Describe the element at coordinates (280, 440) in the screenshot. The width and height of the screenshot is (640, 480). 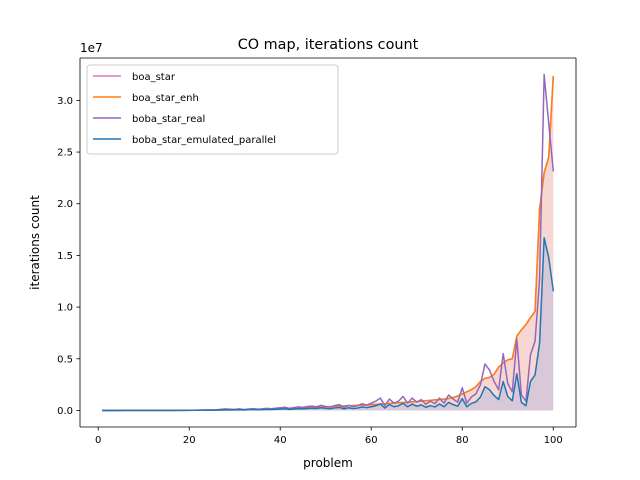
I see `x-tick-label: 40` at that location.